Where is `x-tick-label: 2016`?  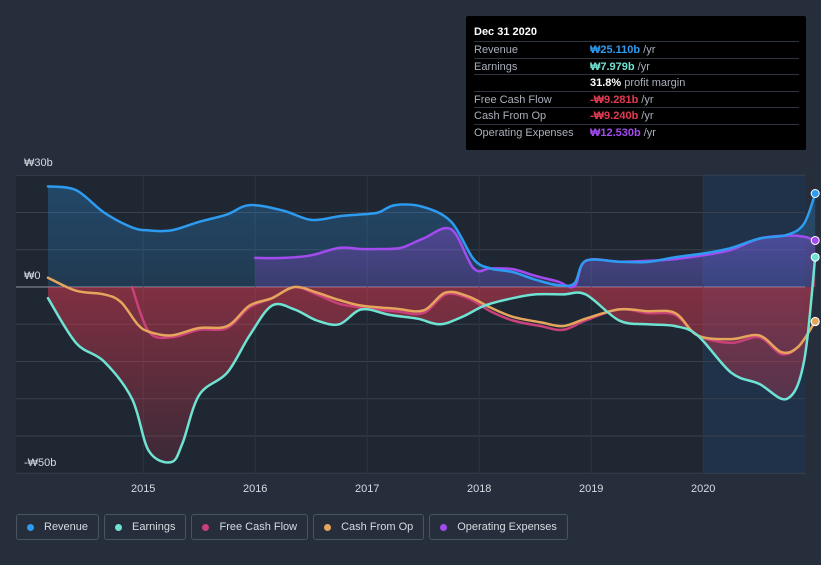
x-tick-label: 2016 is located at coordinates (255, 489).